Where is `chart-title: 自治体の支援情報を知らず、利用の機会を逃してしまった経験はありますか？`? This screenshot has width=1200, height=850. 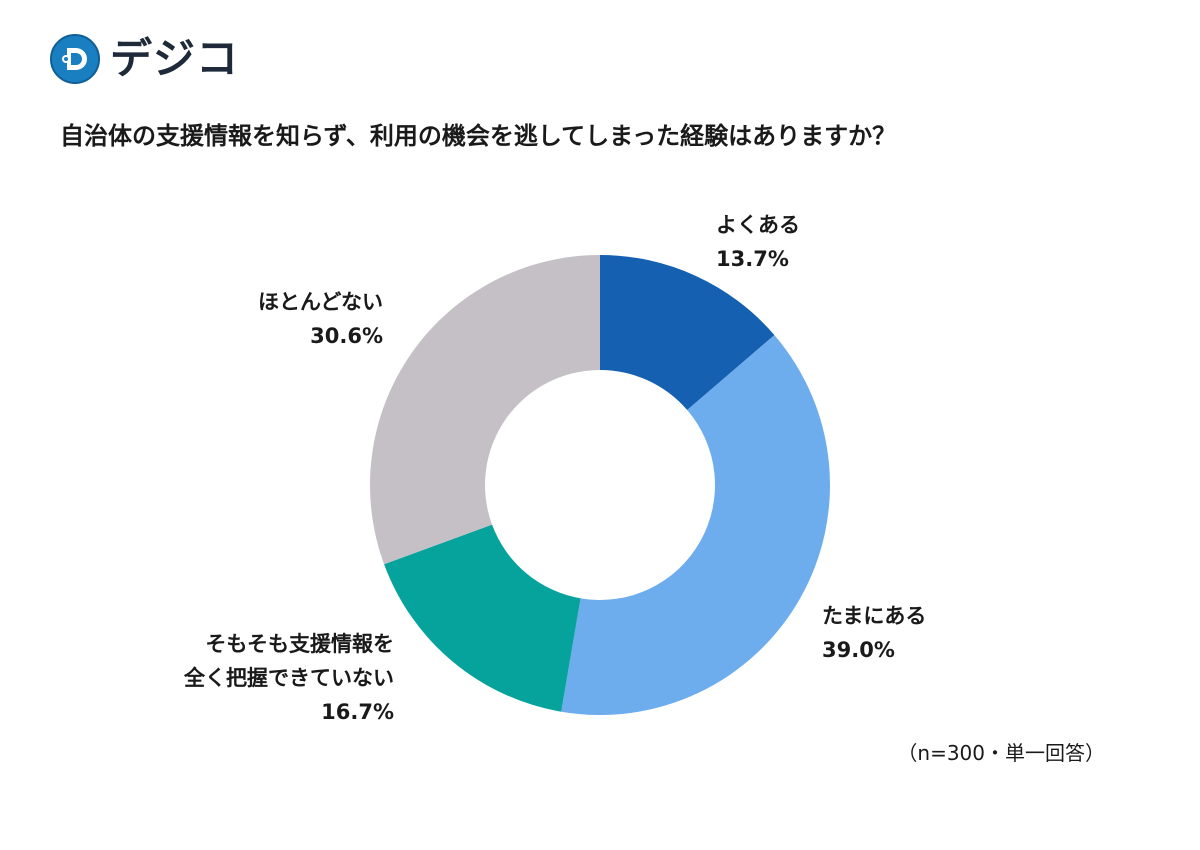
chart-title: 自治体の支援情報を知らず、利用の機会を逃してしまった経験はありますか？ is located at coordinates (478, 136).